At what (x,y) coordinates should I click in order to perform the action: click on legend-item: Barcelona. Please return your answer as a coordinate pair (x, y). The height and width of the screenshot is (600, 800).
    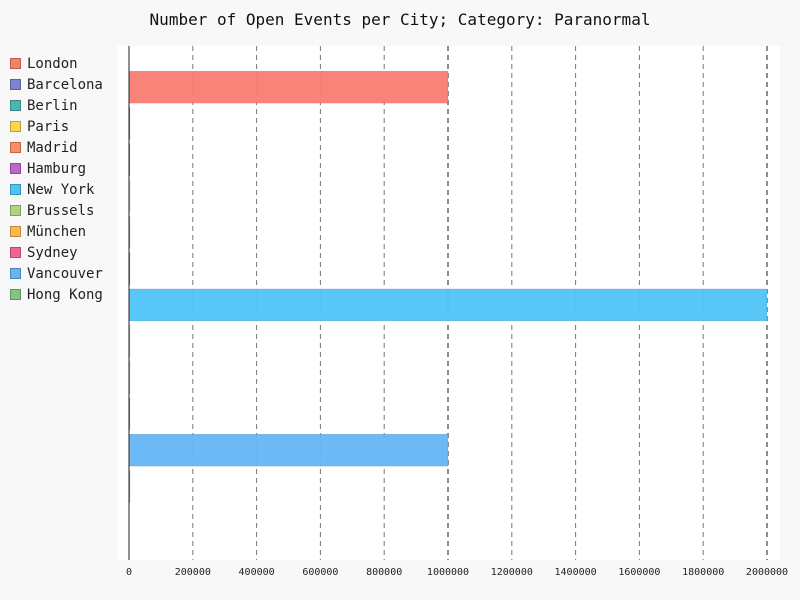
    Looking at the image, I should click on (56, 84).